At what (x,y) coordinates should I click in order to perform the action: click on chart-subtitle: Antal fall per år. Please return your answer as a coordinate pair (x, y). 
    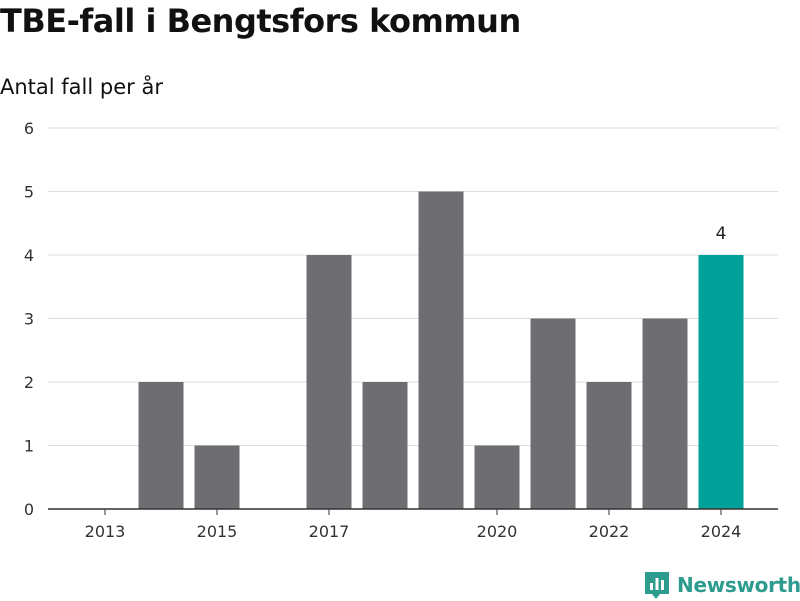
    Looking at the image, I should click on (81, 87).